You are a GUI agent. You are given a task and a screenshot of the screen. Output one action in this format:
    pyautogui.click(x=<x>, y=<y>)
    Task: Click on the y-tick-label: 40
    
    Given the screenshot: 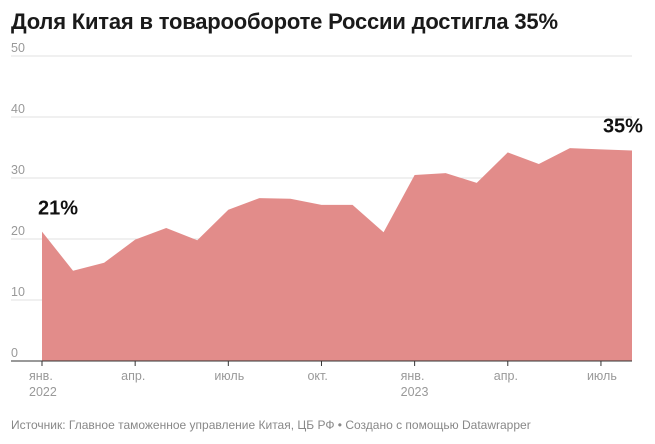 What is the action you would take?
    pyautogui.click(x=18, y=109)
    